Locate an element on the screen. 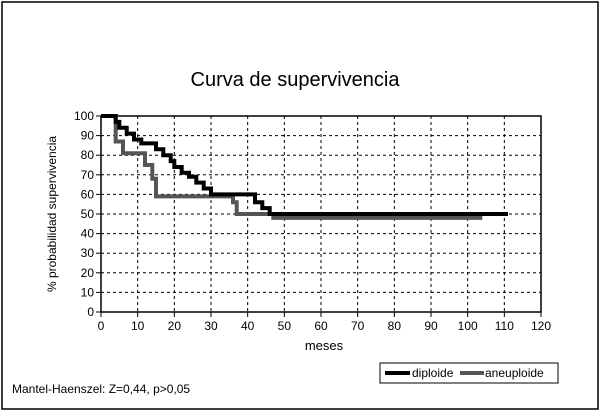  x-tick-label: 0 is located at coordinates (101, 326).